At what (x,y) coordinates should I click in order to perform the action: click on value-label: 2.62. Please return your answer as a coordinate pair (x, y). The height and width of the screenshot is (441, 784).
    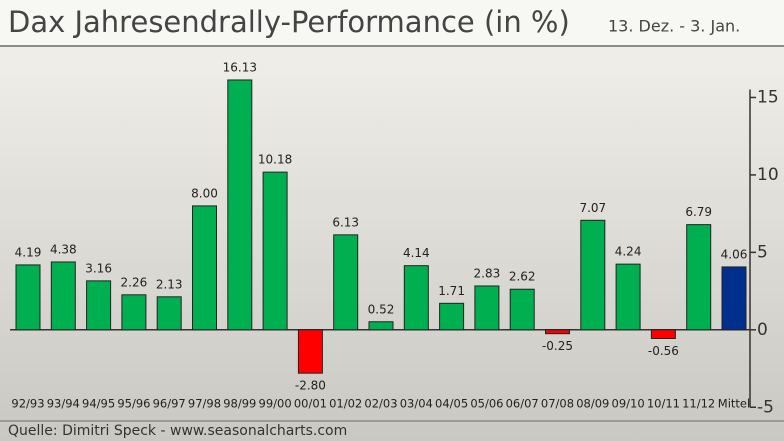
    Looking at the image, I should click on (522, 277).